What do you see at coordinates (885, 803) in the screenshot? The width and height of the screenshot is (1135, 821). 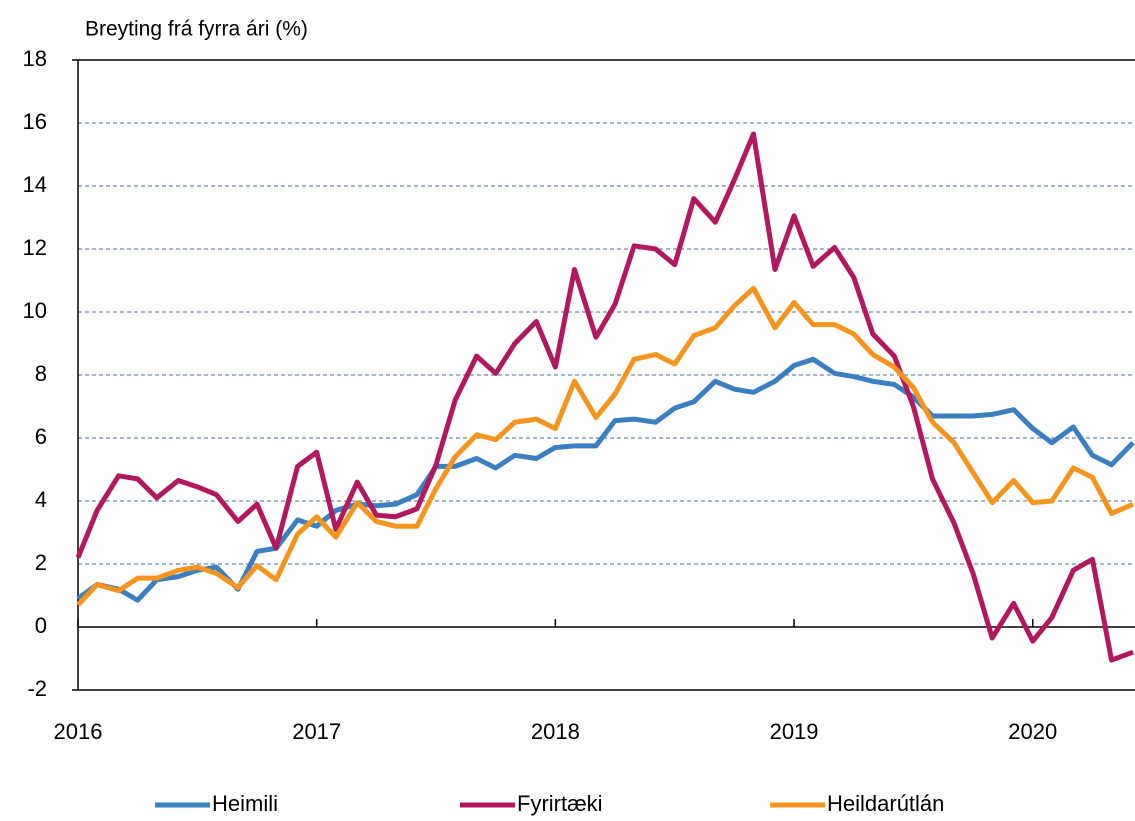 I see `legend-label: Heildarútlán` at bounding box center [885, 803].